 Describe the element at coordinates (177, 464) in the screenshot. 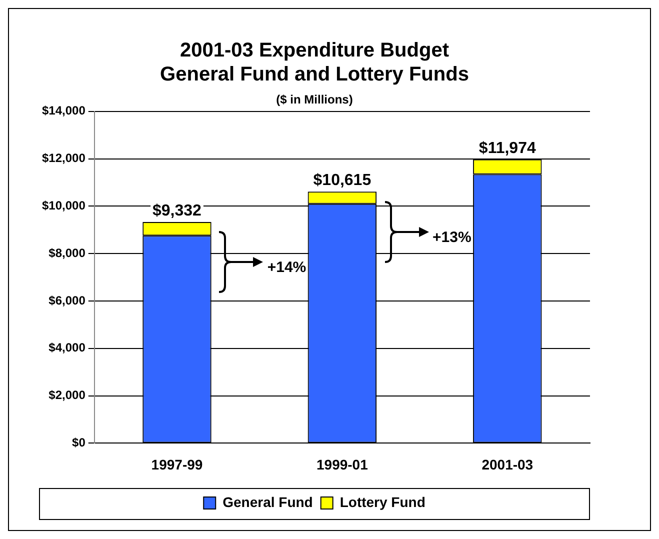

I see `x-tick-label: 1997-99` at that location.